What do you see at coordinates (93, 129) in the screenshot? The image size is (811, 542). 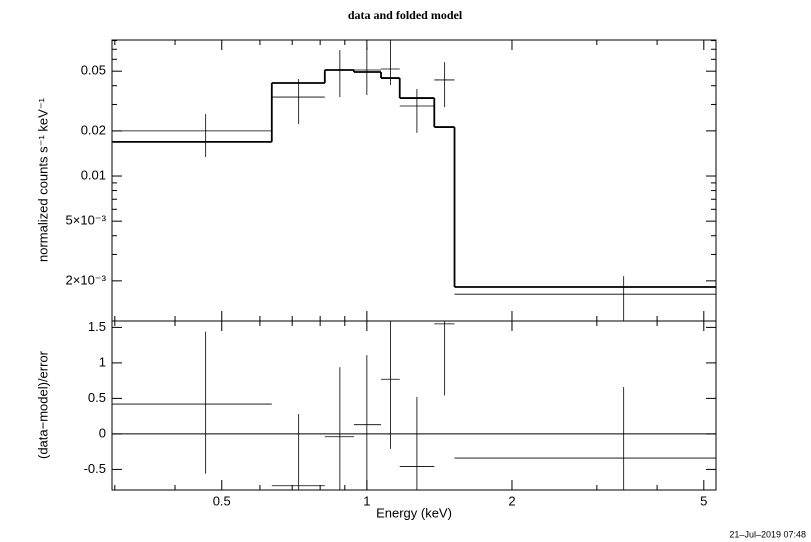 I see `y-tick-label: 0.02` at bounding box center [93, 129].